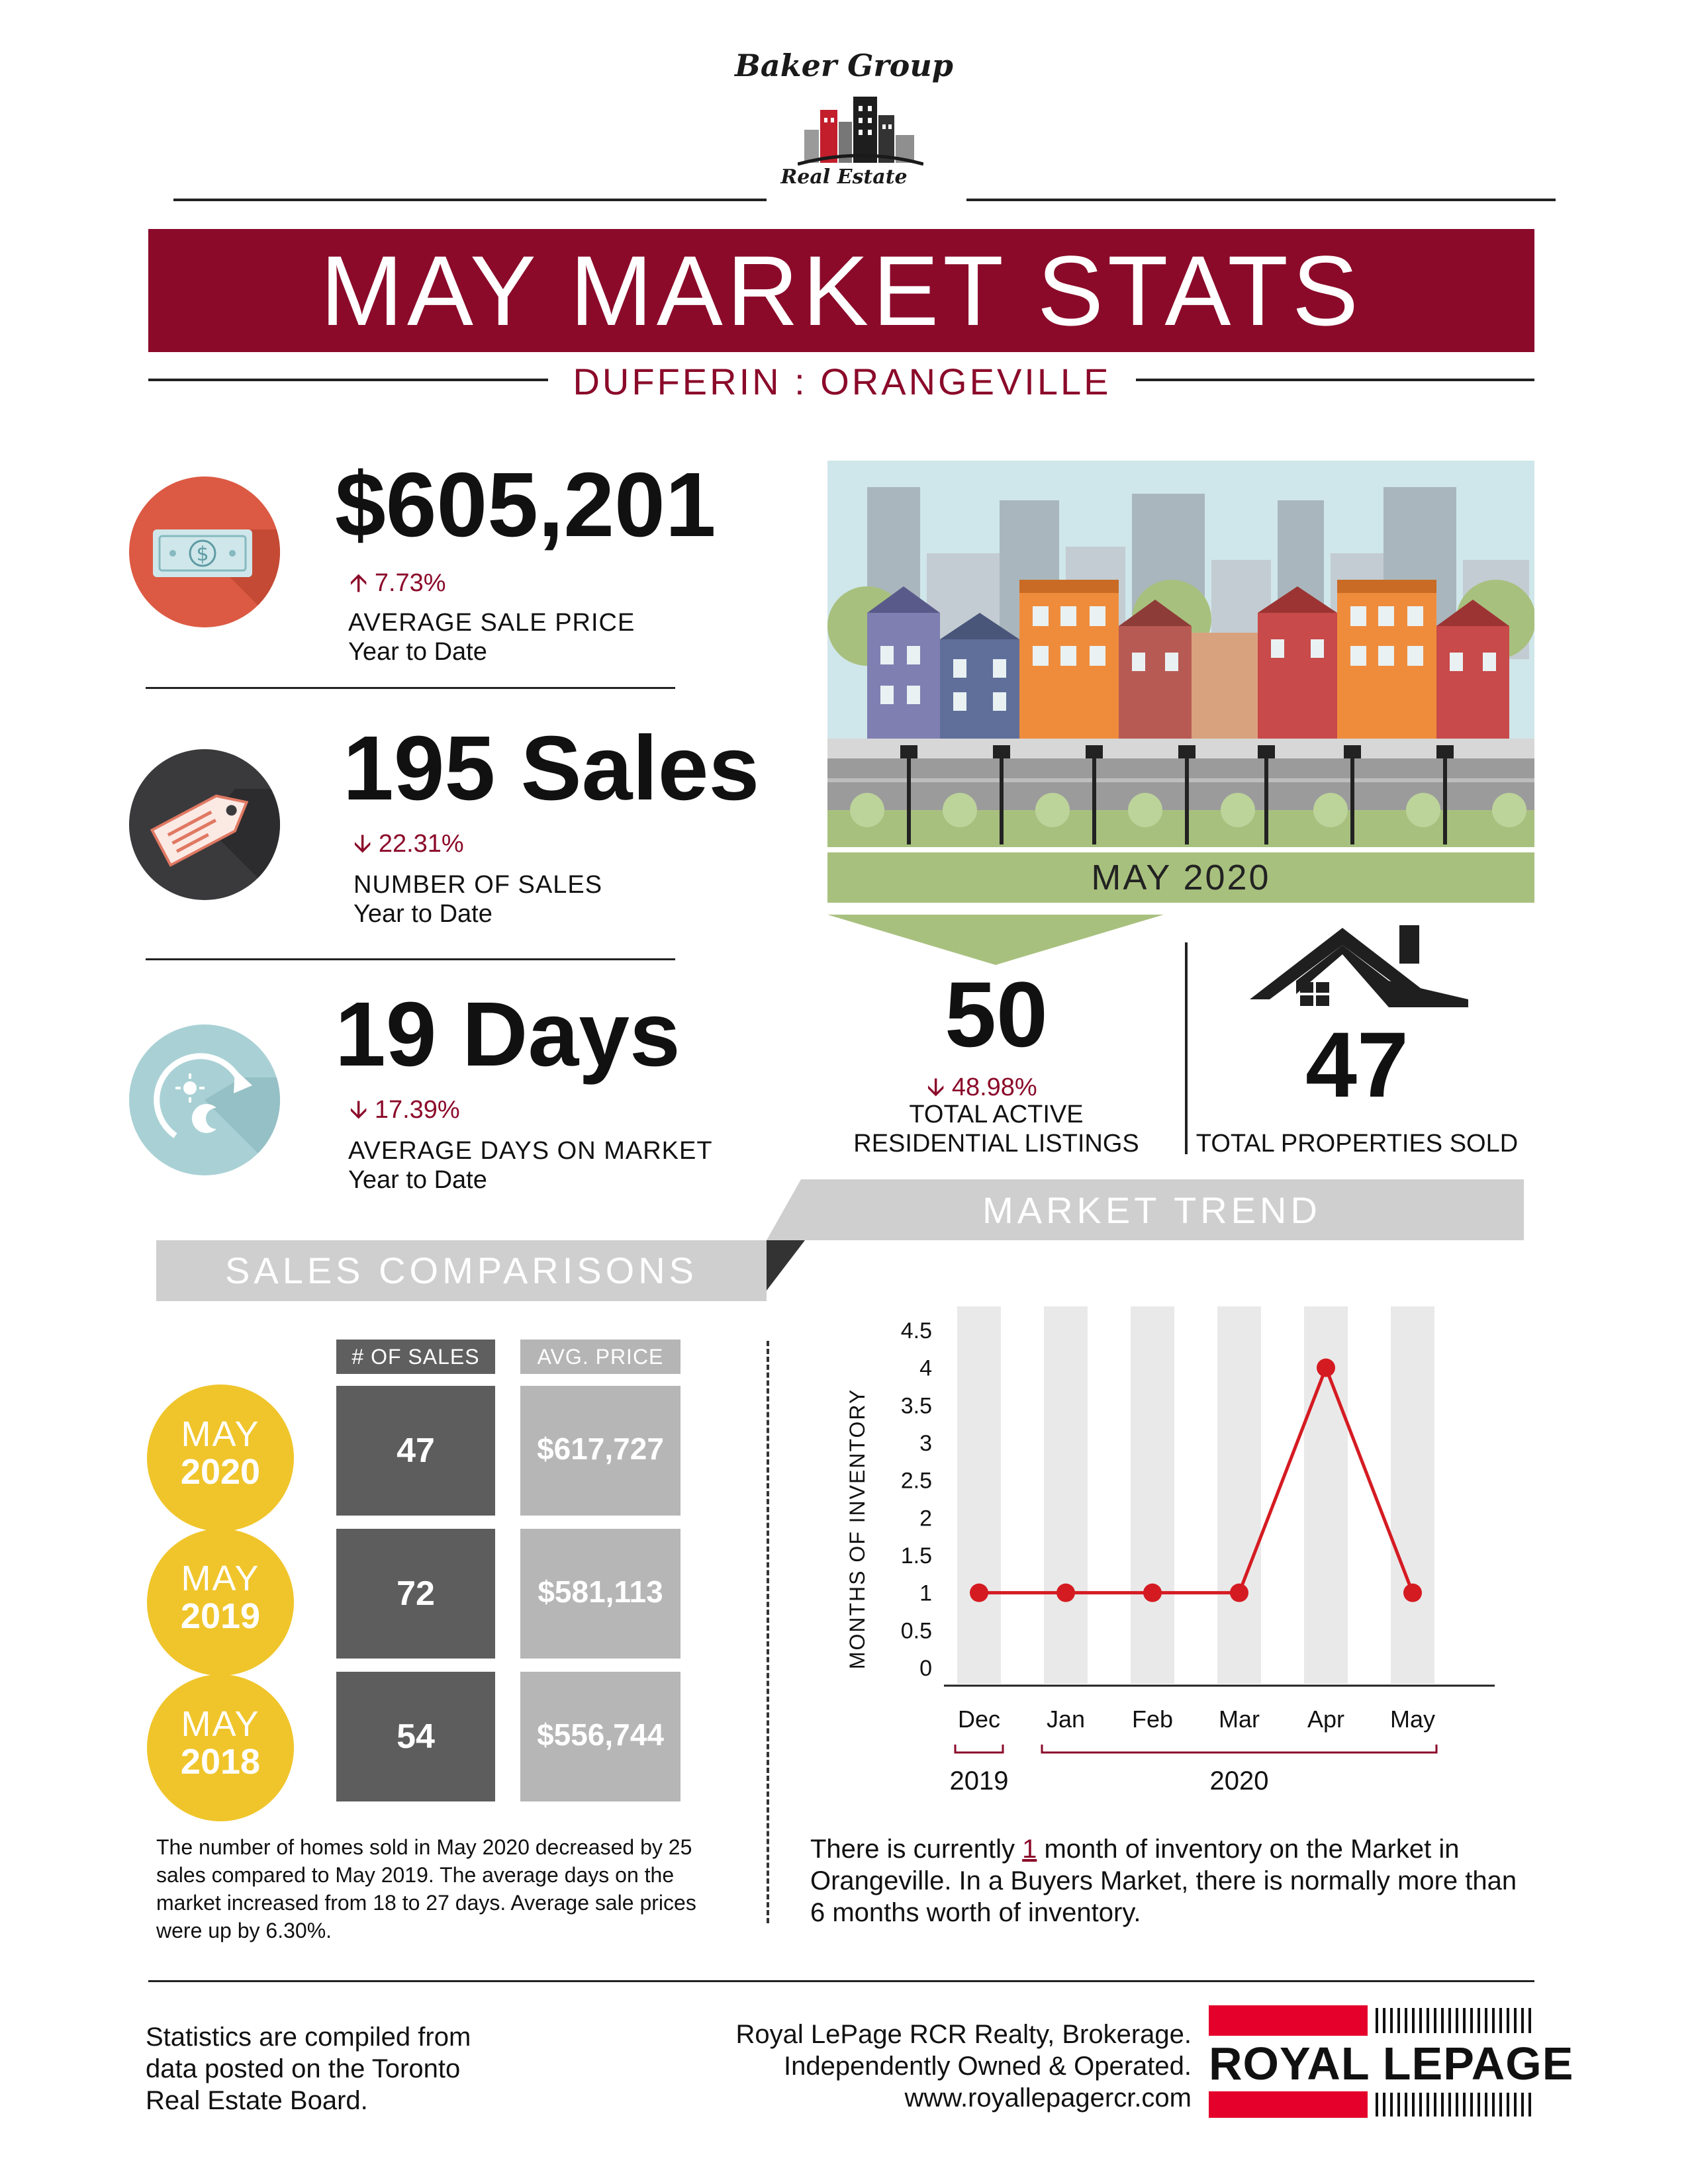 The height and width of the screenshot is (2184, 1688). Describe the element at coordinates (417, 652) in the screenshot. I see `avg-sale-price-sublabel: Year to Date` at that location.